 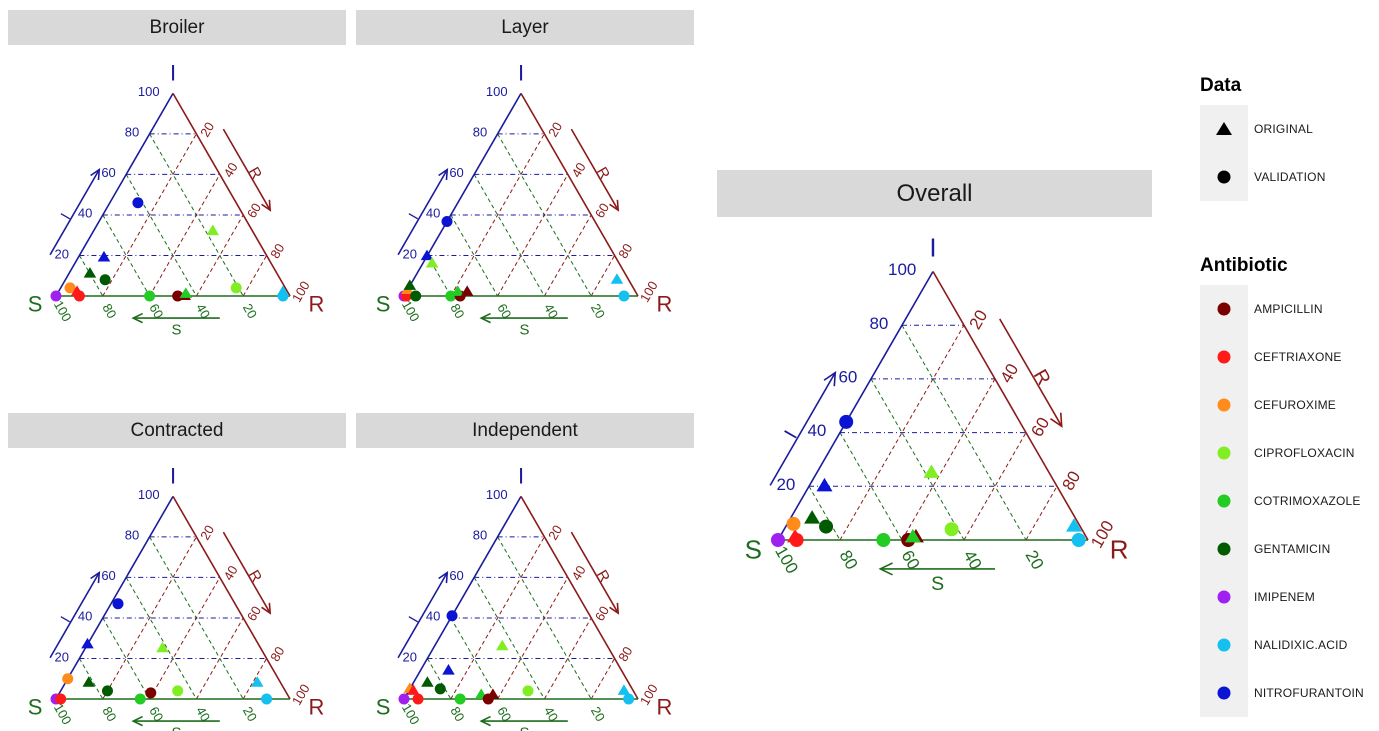 I want to click on corner-label-s: S, so click(x=35, y=707).